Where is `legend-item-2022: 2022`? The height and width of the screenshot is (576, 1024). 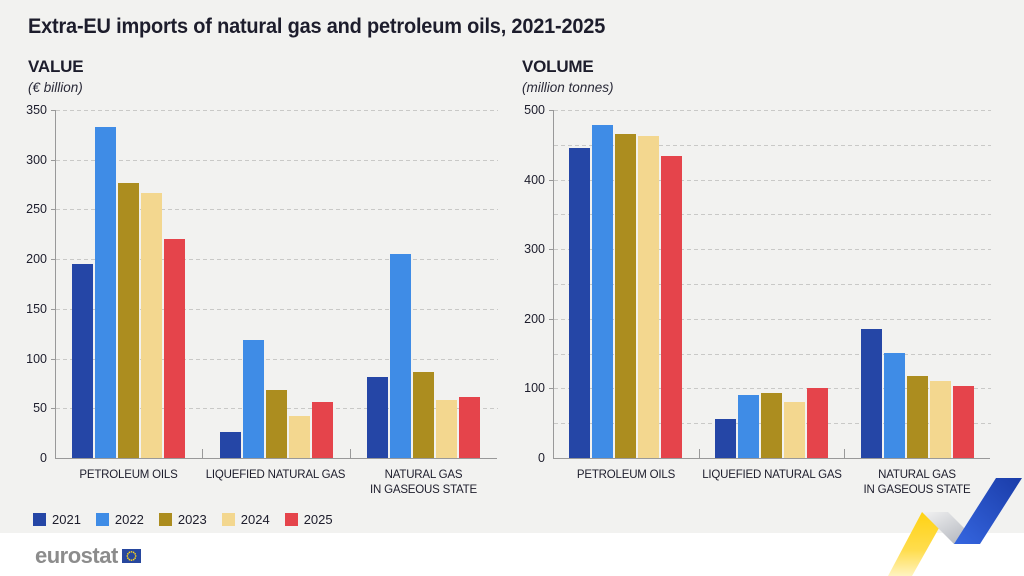 legend-item-2022: 2022 is located at coordinates (119, 519).